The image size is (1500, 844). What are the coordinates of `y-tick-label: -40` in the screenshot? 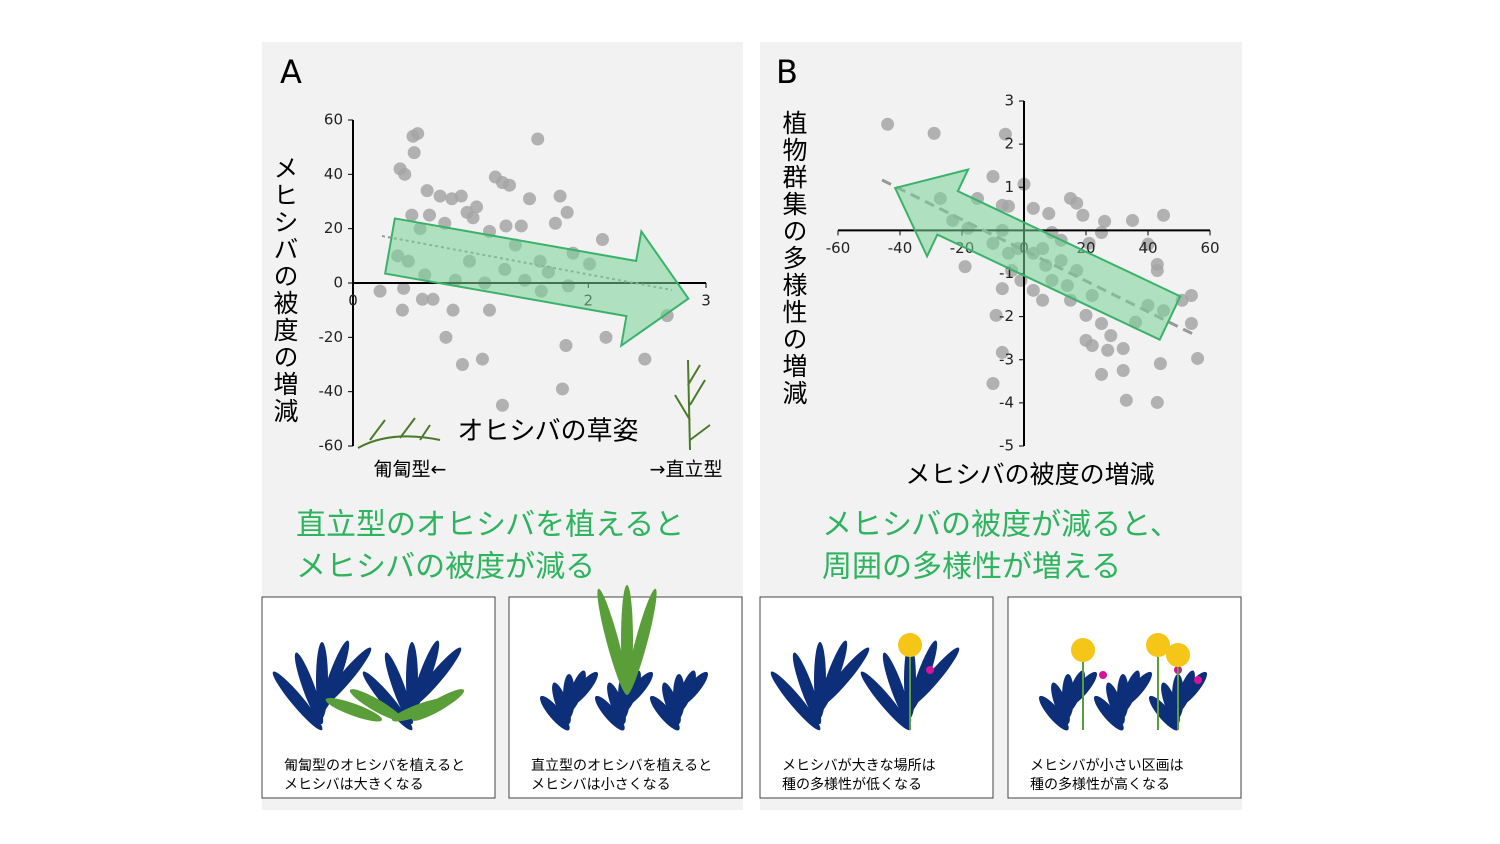 It's located at (331, 391).